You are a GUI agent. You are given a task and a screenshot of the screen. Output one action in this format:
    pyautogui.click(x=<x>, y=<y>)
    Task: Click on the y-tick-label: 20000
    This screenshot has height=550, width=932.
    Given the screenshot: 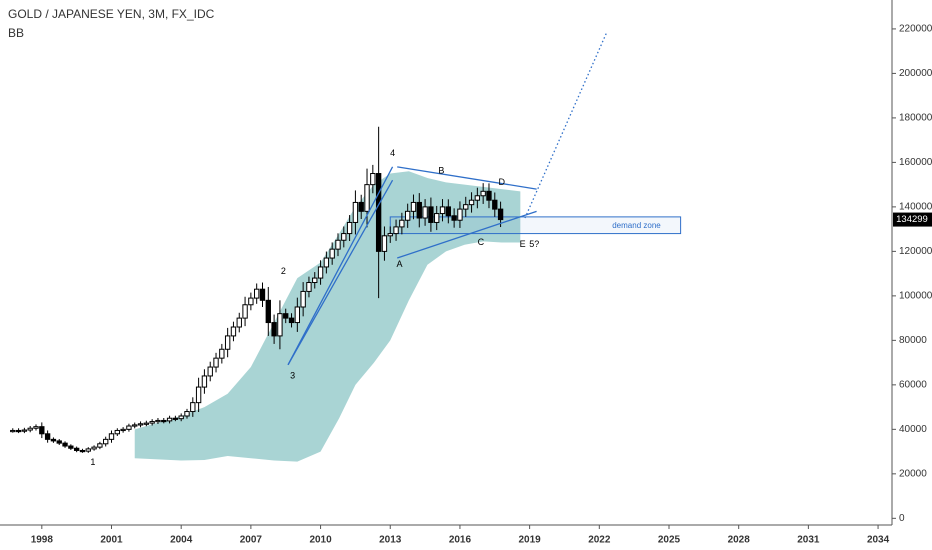 What is the action you would take?
    pyautogui.click(x=913, y=473)
    